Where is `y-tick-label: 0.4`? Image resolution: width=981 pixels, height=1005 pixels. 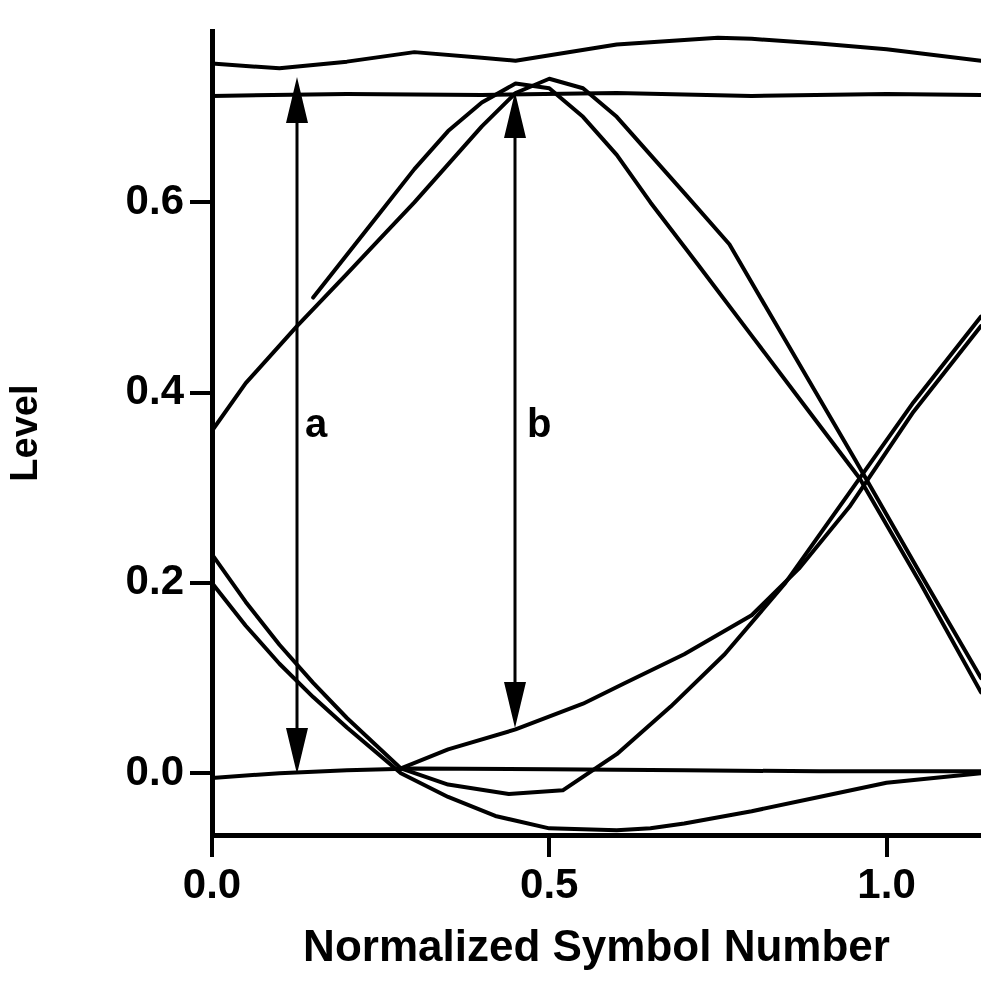 y-tick-label: 0.4 is located at coordinates (155, 390).